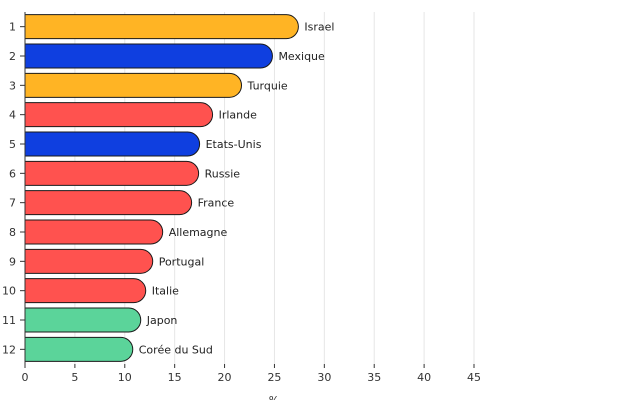  I want to click on x-tick-label: 10, so click(125, 377).